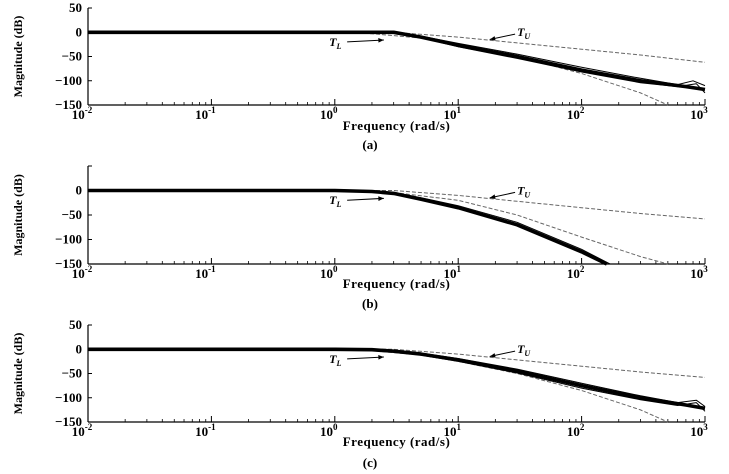 This screenshot has width=729, height=474. What do you see at coordinates (370, 462) in the screenshot?
I see `panel-caption: (c)` at bounding box center [370, 462].